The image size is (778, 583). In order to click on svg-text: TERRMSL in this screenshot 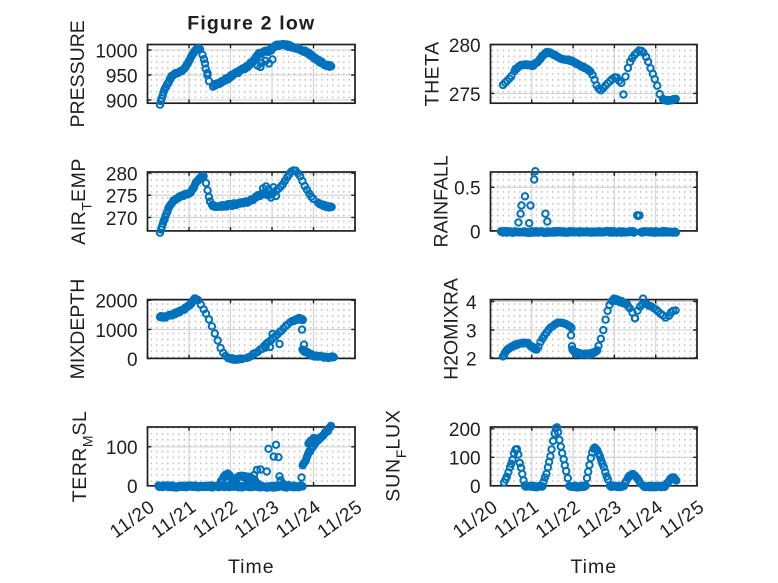, I will do `click(82, 457)`.